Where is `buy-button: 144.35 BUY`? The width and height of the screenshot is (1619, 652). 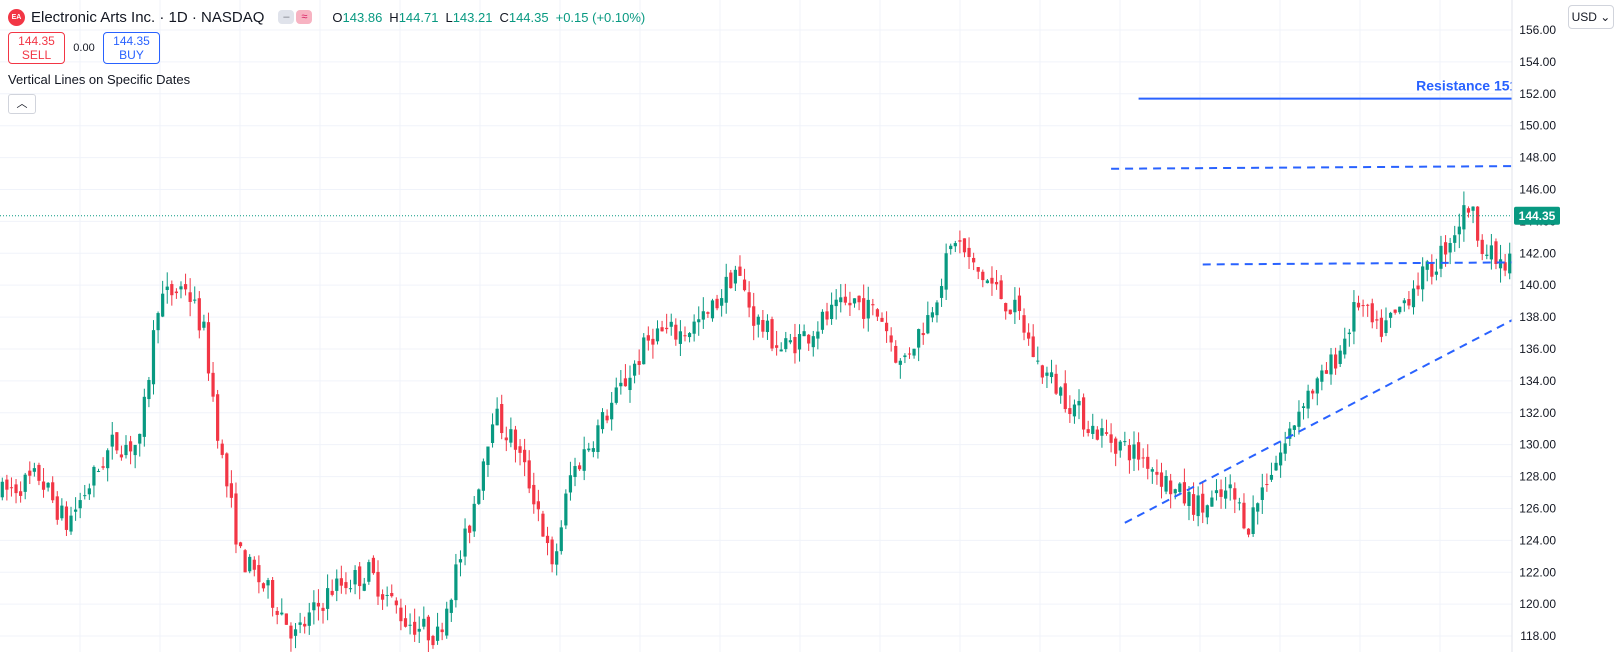 buy-button: 144.35 BUY is located at coordinates (131, 48).